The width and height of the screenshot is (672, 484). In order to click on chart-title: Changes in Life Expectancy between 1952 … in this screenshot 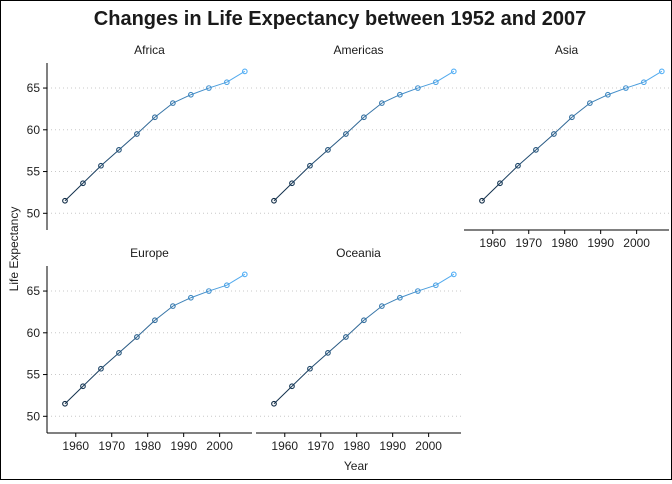, I will do `click(340, 19)`.